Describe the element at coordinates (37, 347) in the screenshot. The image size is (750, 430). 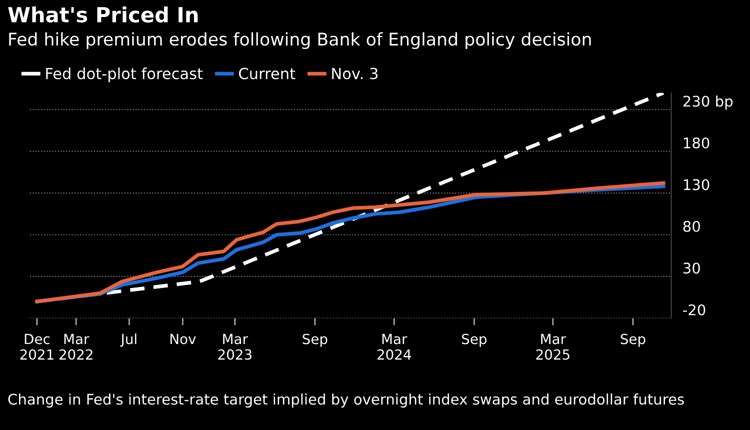
I see `x-tick-label: Dec 2021` at that location.